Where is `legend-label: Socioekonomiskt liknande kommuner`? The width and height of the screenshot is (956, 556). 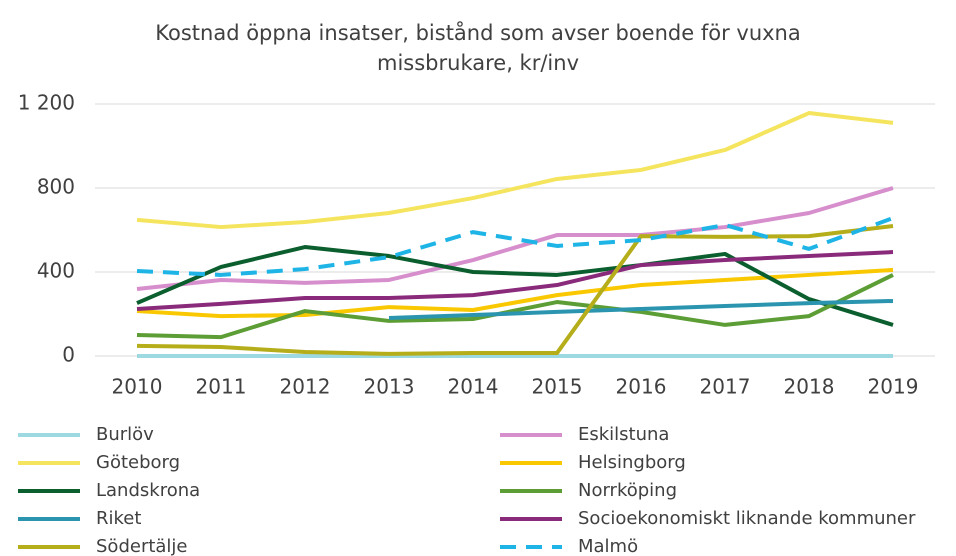
legend-label: Socioekonomiskt liknande kommuner is located at coordinates (747, 518).